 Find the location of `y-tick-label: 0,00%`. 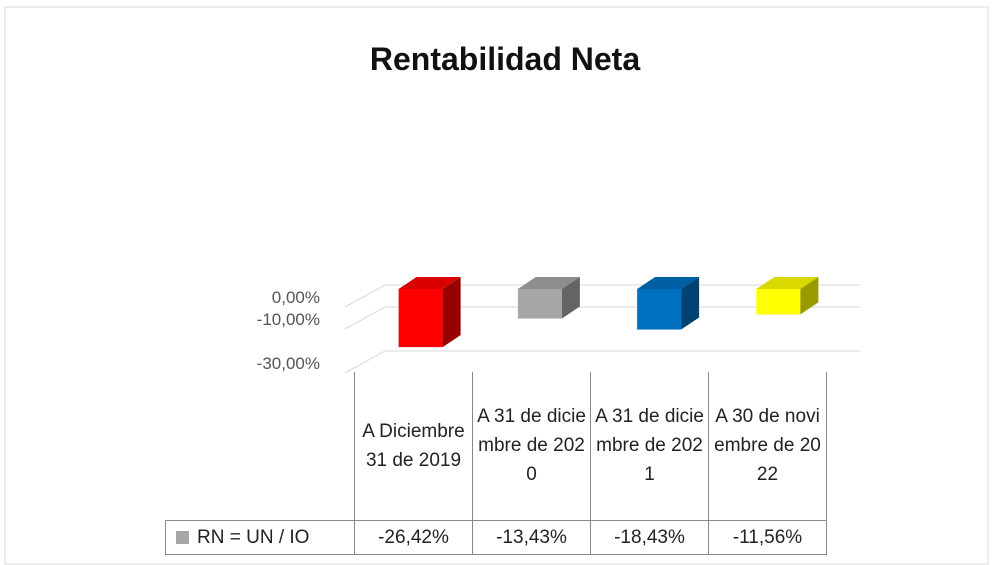

y-tick-label: 0,00% is located at coordinates (296, 297).